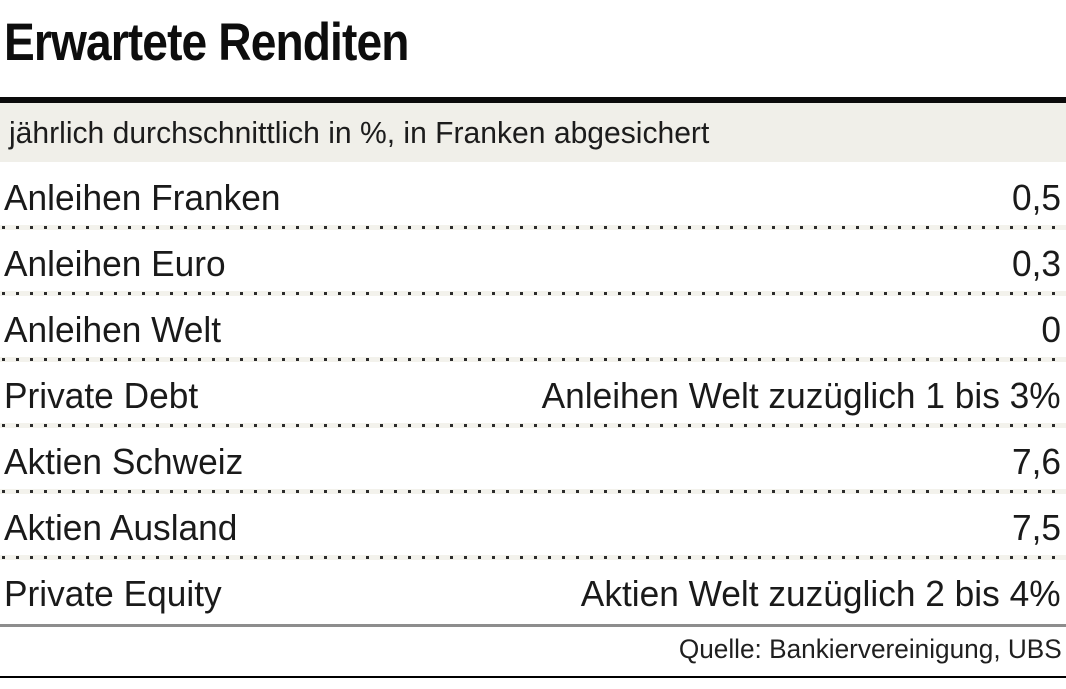 This screenshot has width=1066, height=689. Describe the element at coordinates (821, 593) in the screenshot. I see `row-value: Aktien Welt zuzüglich 2 bis 4%` at that location.